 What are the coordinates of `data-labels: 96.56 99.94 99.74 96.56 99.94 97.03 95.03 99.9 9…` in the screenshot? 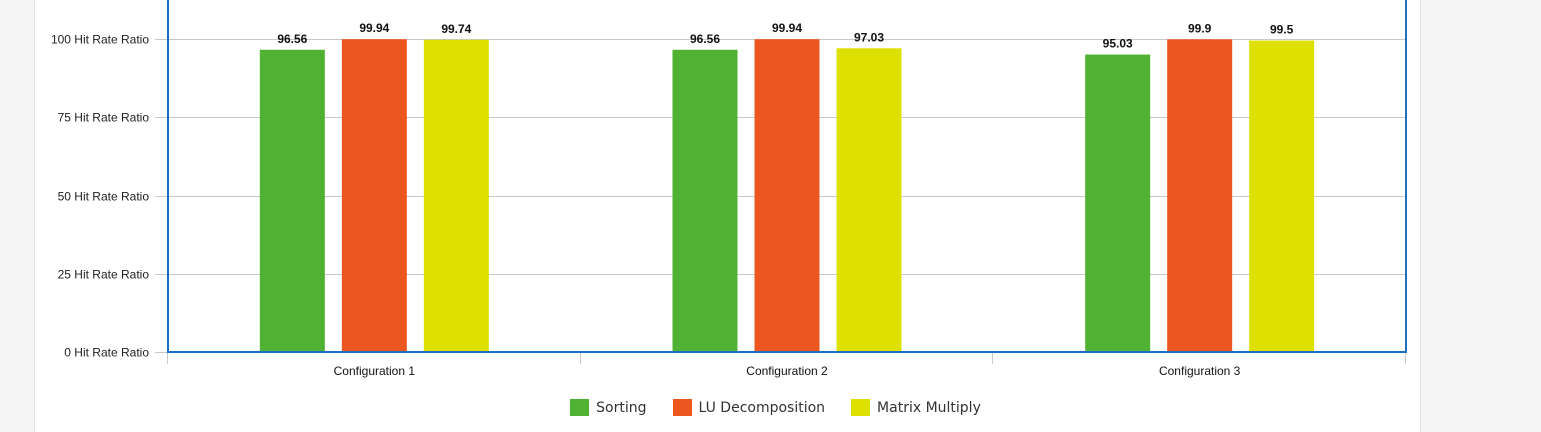 It's located at (785, 35).